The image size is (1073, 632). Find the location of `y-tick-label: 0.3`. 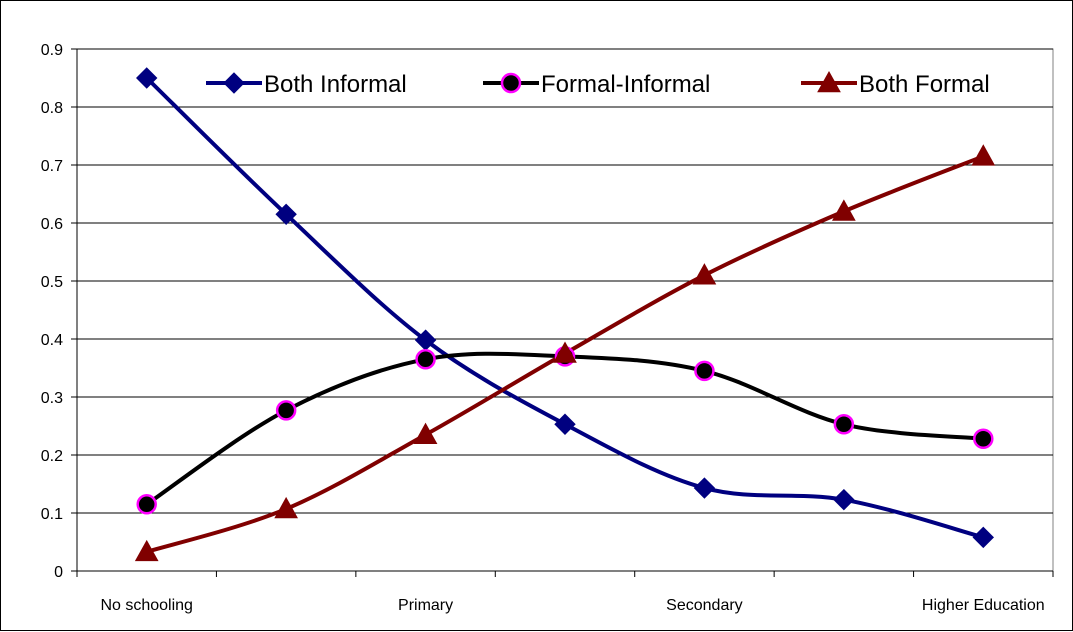

y-tick-label: 0.3 is located at coordinates (52, 398).